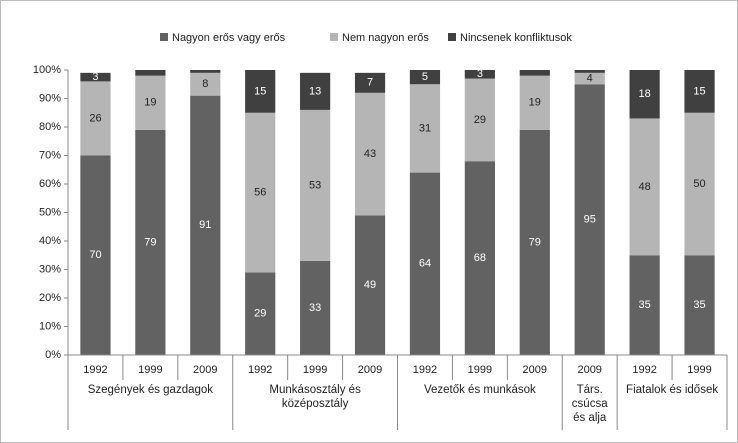 The image size is (738, 443). I want to click on data-label: 49, so click(370, 285).